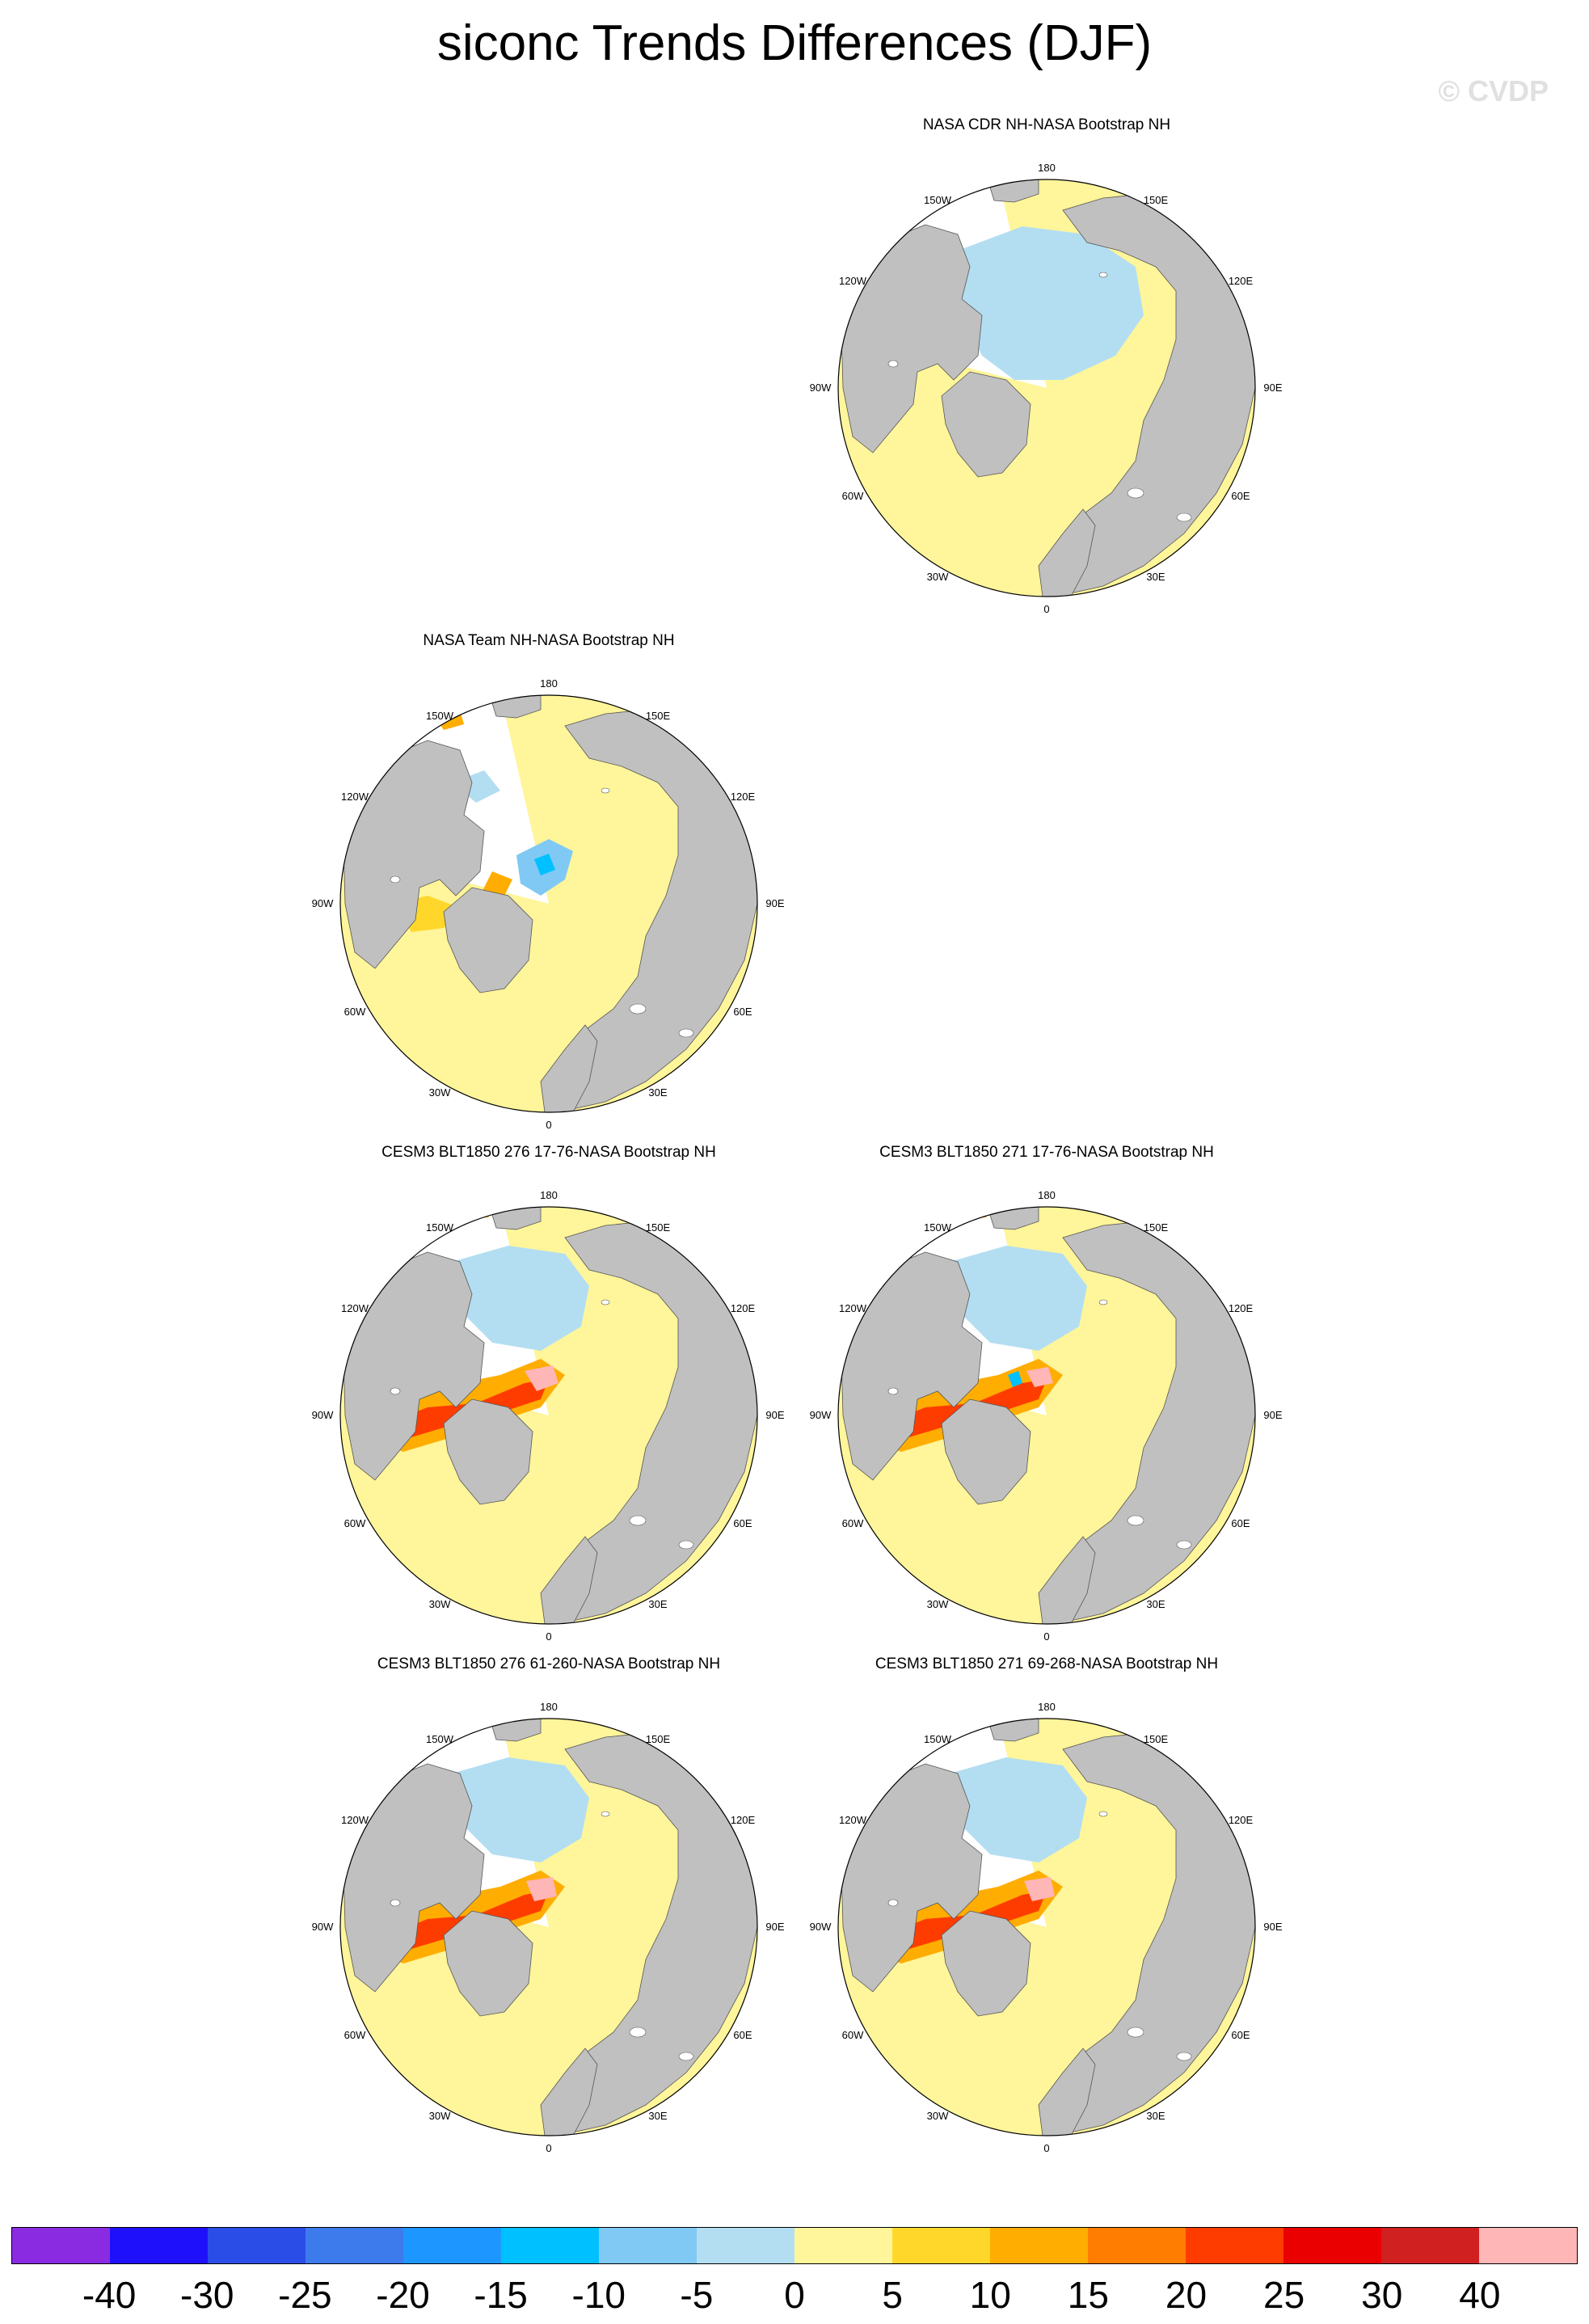  I want to click on lon-label-mid-lower-left: 60W, so click(355, 1012).